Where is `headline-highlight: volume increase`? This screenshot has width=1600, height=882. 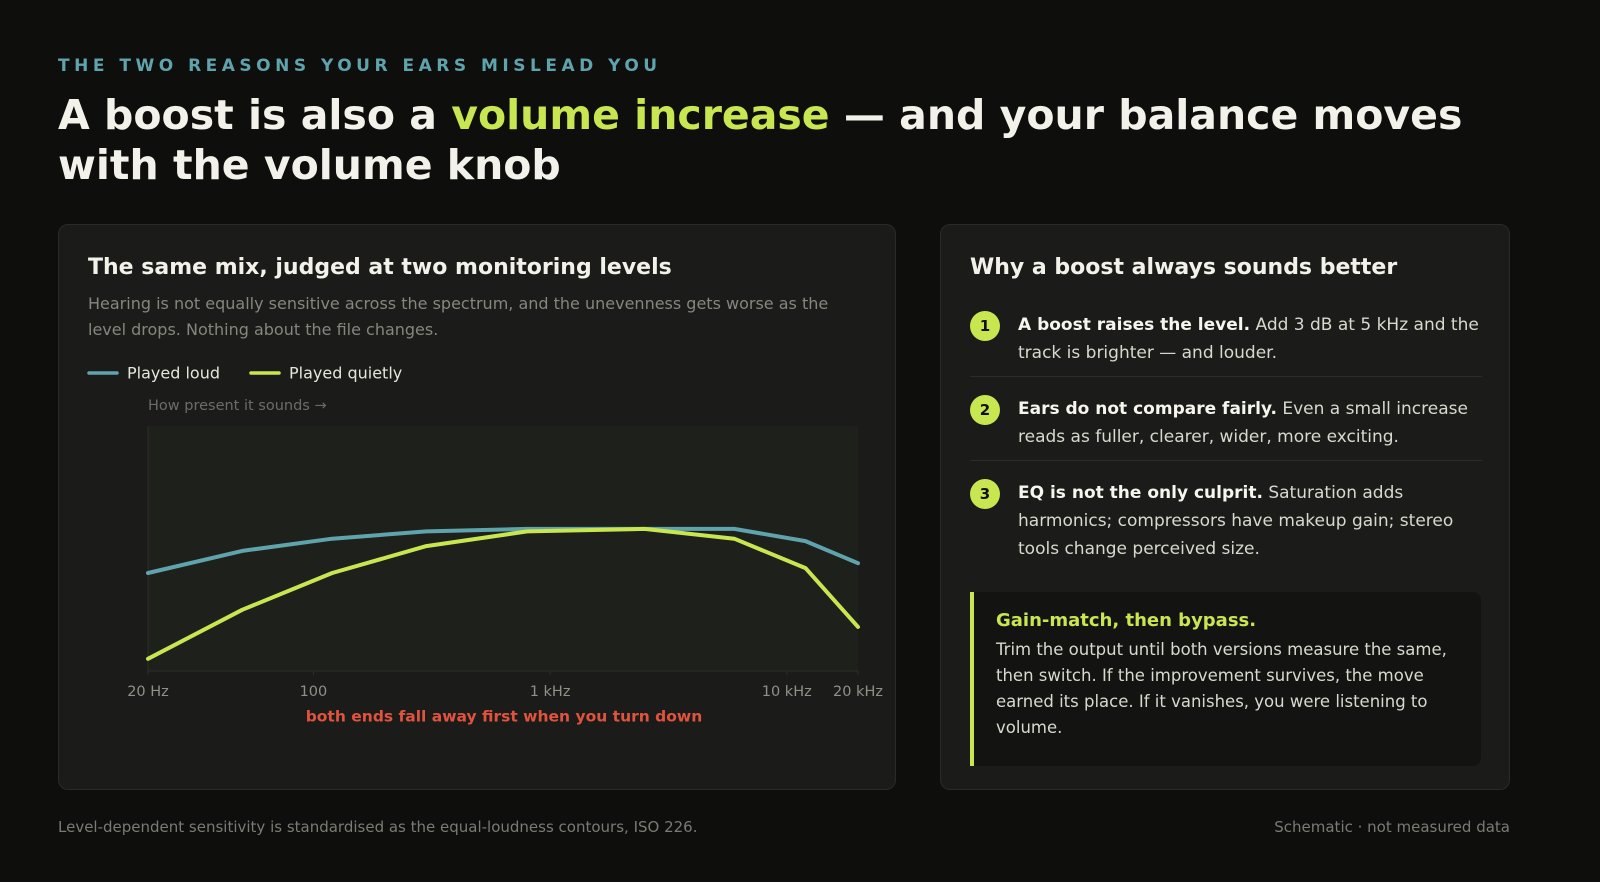
headline-highlight: volume increase is located at coordinates (640, 115).